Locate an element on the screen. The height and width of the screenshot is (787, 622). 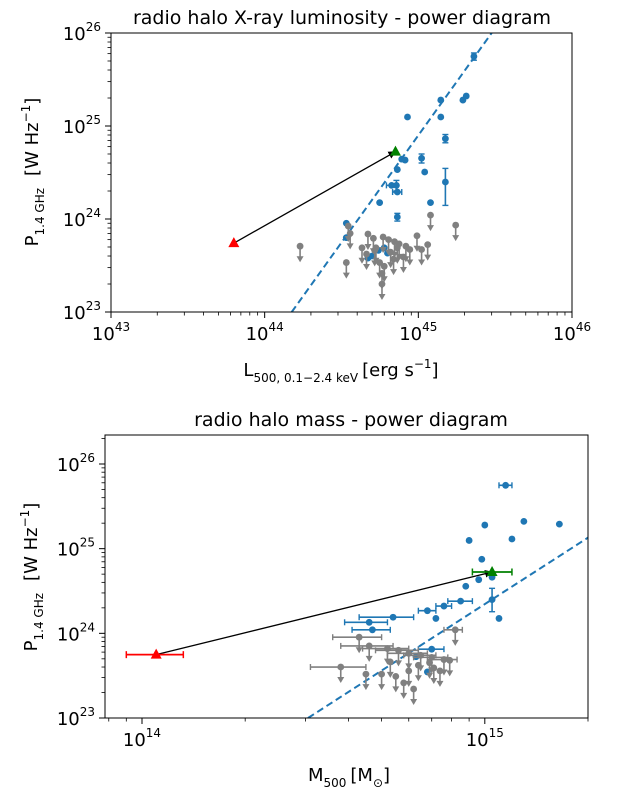
top-chart-end-marker is located at coordinates (395, 150).